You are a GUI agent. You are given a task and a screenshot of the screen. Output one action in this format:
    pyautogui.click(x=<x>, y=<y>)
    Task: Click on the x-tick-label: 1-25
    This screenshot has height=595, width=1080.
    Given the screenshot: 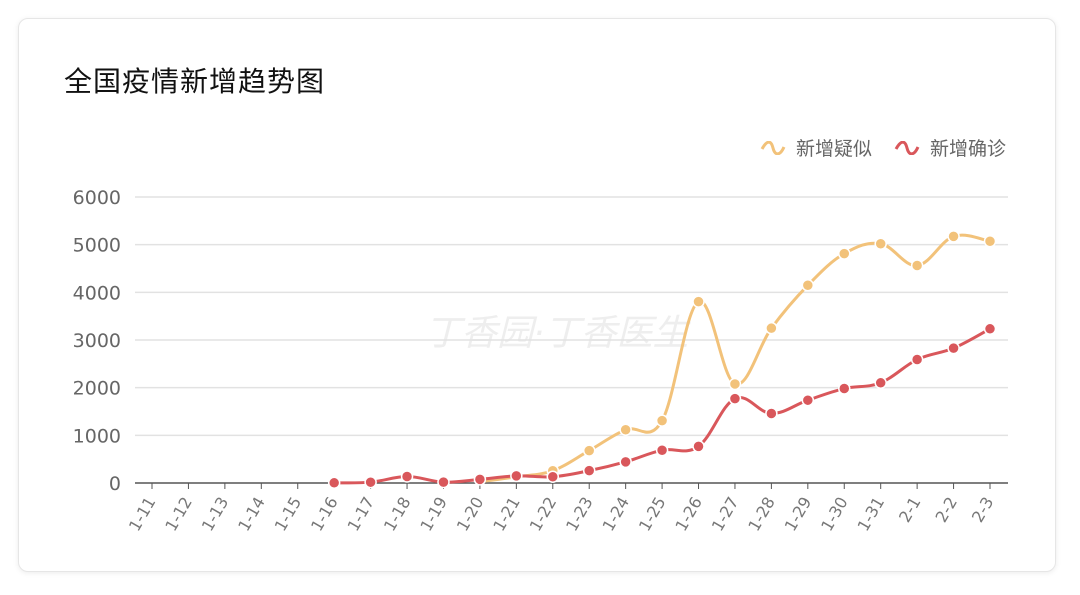 What is the action you would take?
    pyautogui.click(x=652, y=514)
    